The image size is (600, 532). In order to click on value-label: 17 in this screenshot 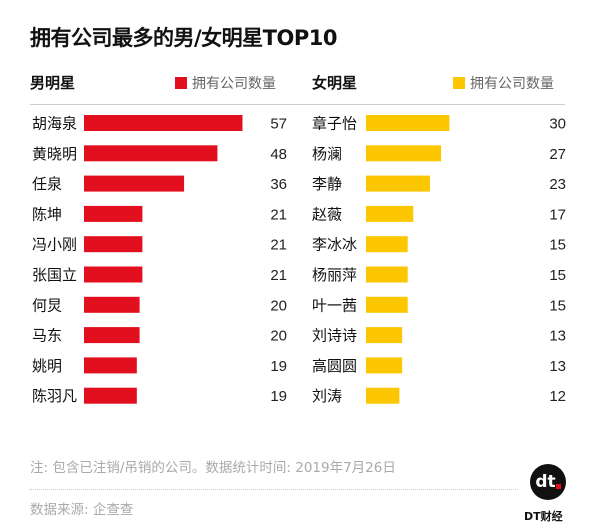, I will do `click(557, 214)`.